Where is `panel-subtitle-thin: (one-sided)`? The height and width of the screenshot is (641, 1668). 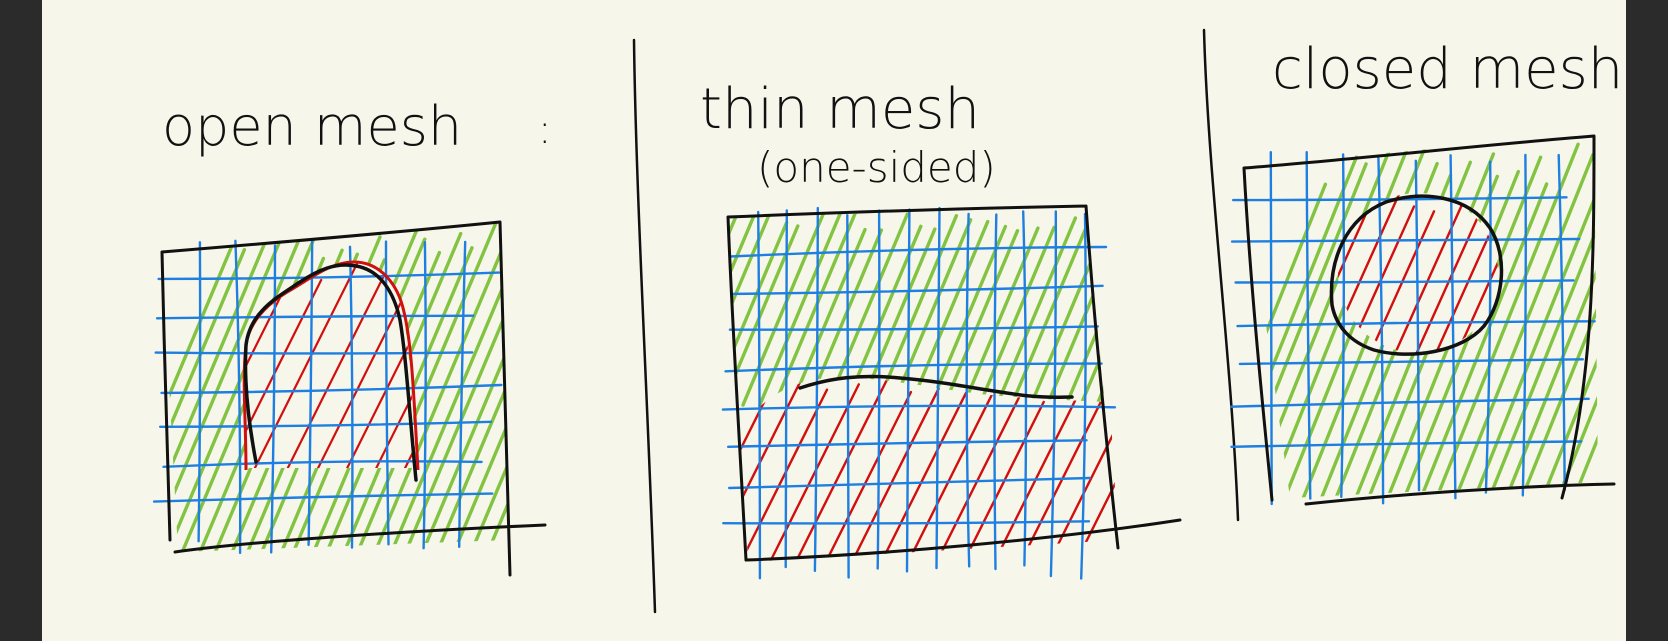 panel-subtitle-thin: (one-sided) is located at coordinates (876, 167).